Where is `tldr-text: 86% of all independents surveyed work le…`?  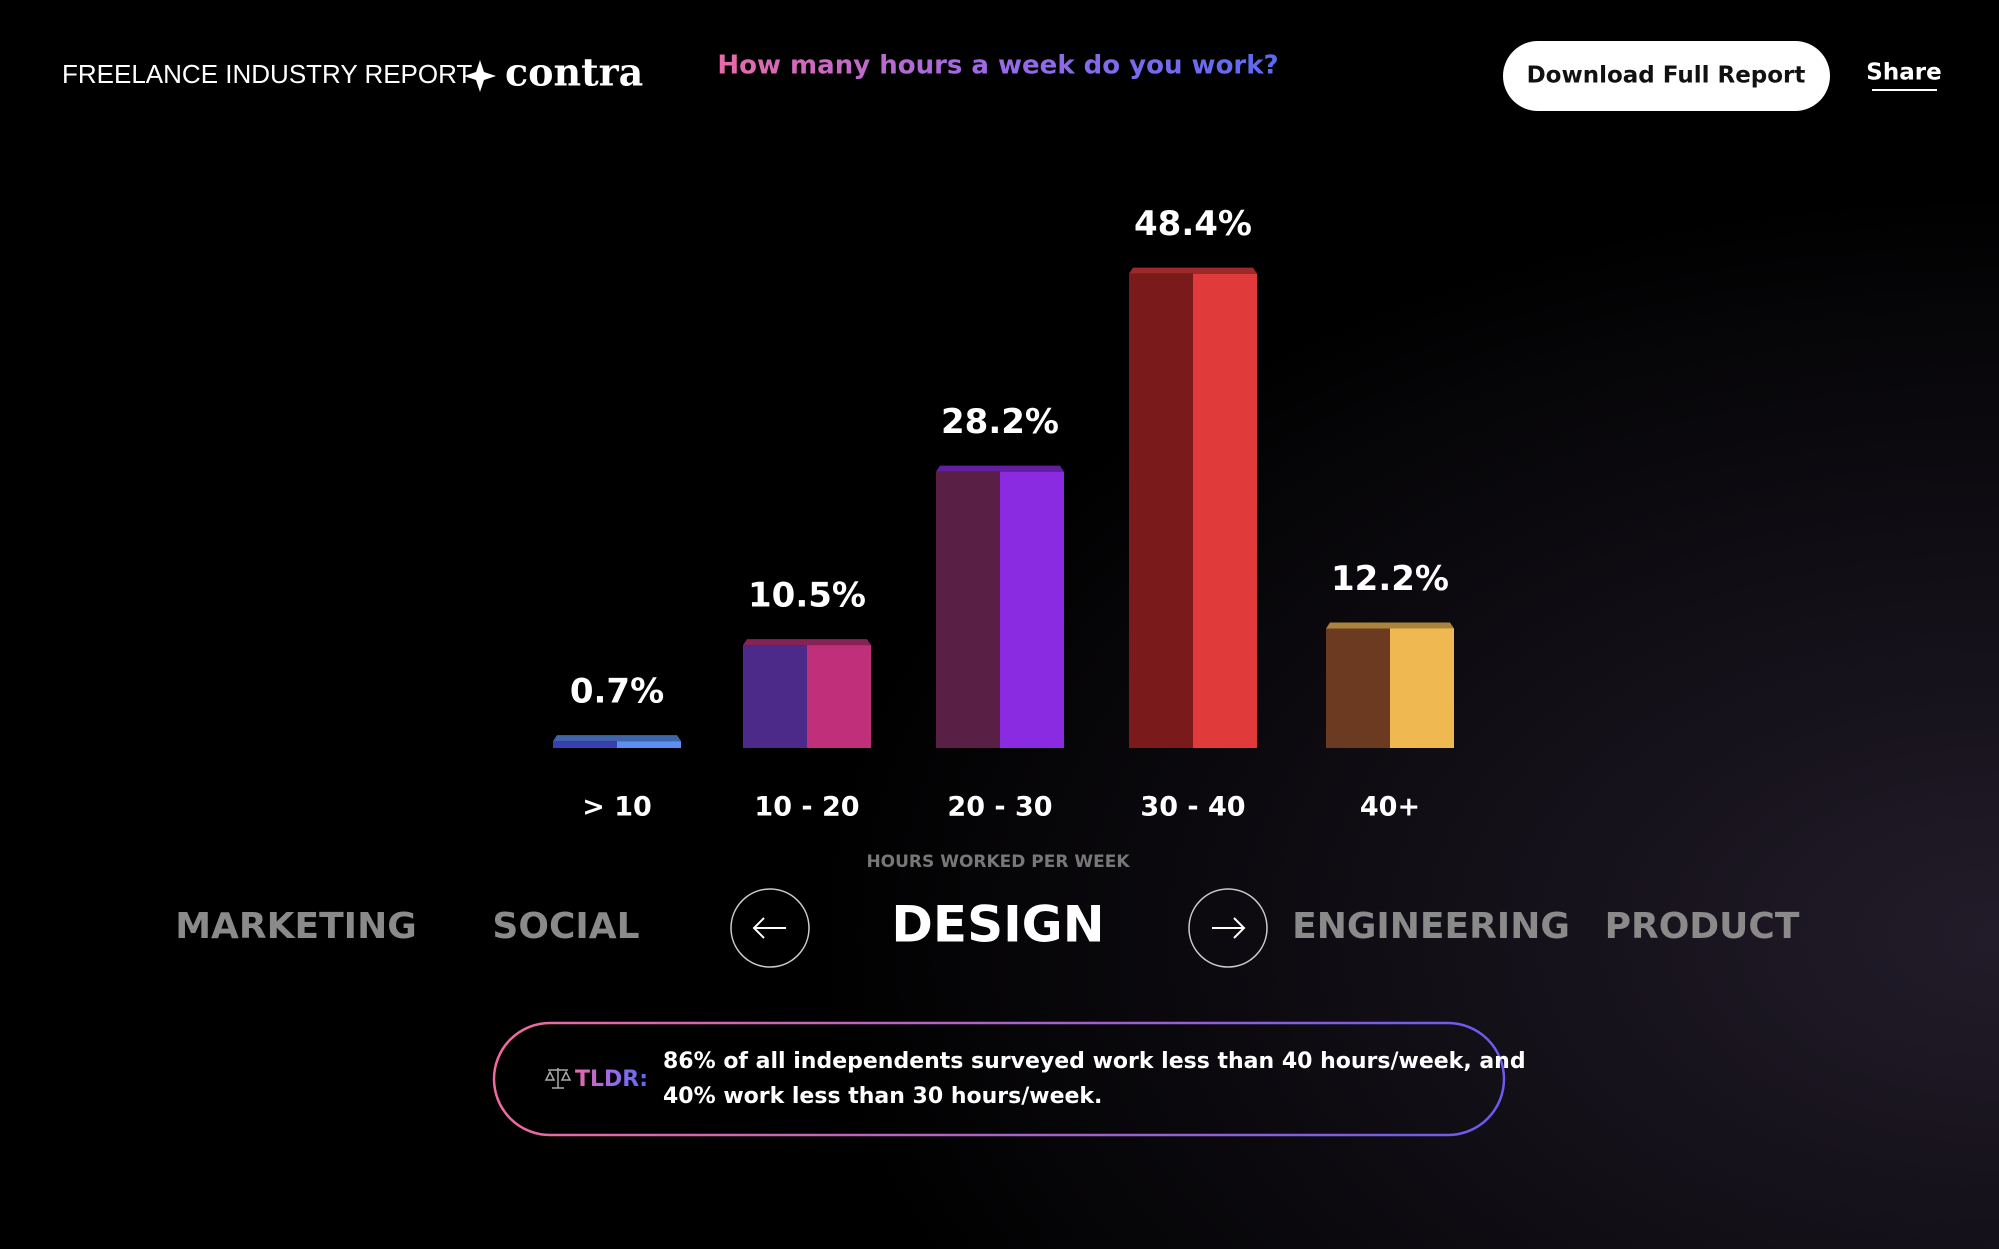 tldr-text: 86% of all independents surveyed work le… is located at coordinates (1094, 1061).